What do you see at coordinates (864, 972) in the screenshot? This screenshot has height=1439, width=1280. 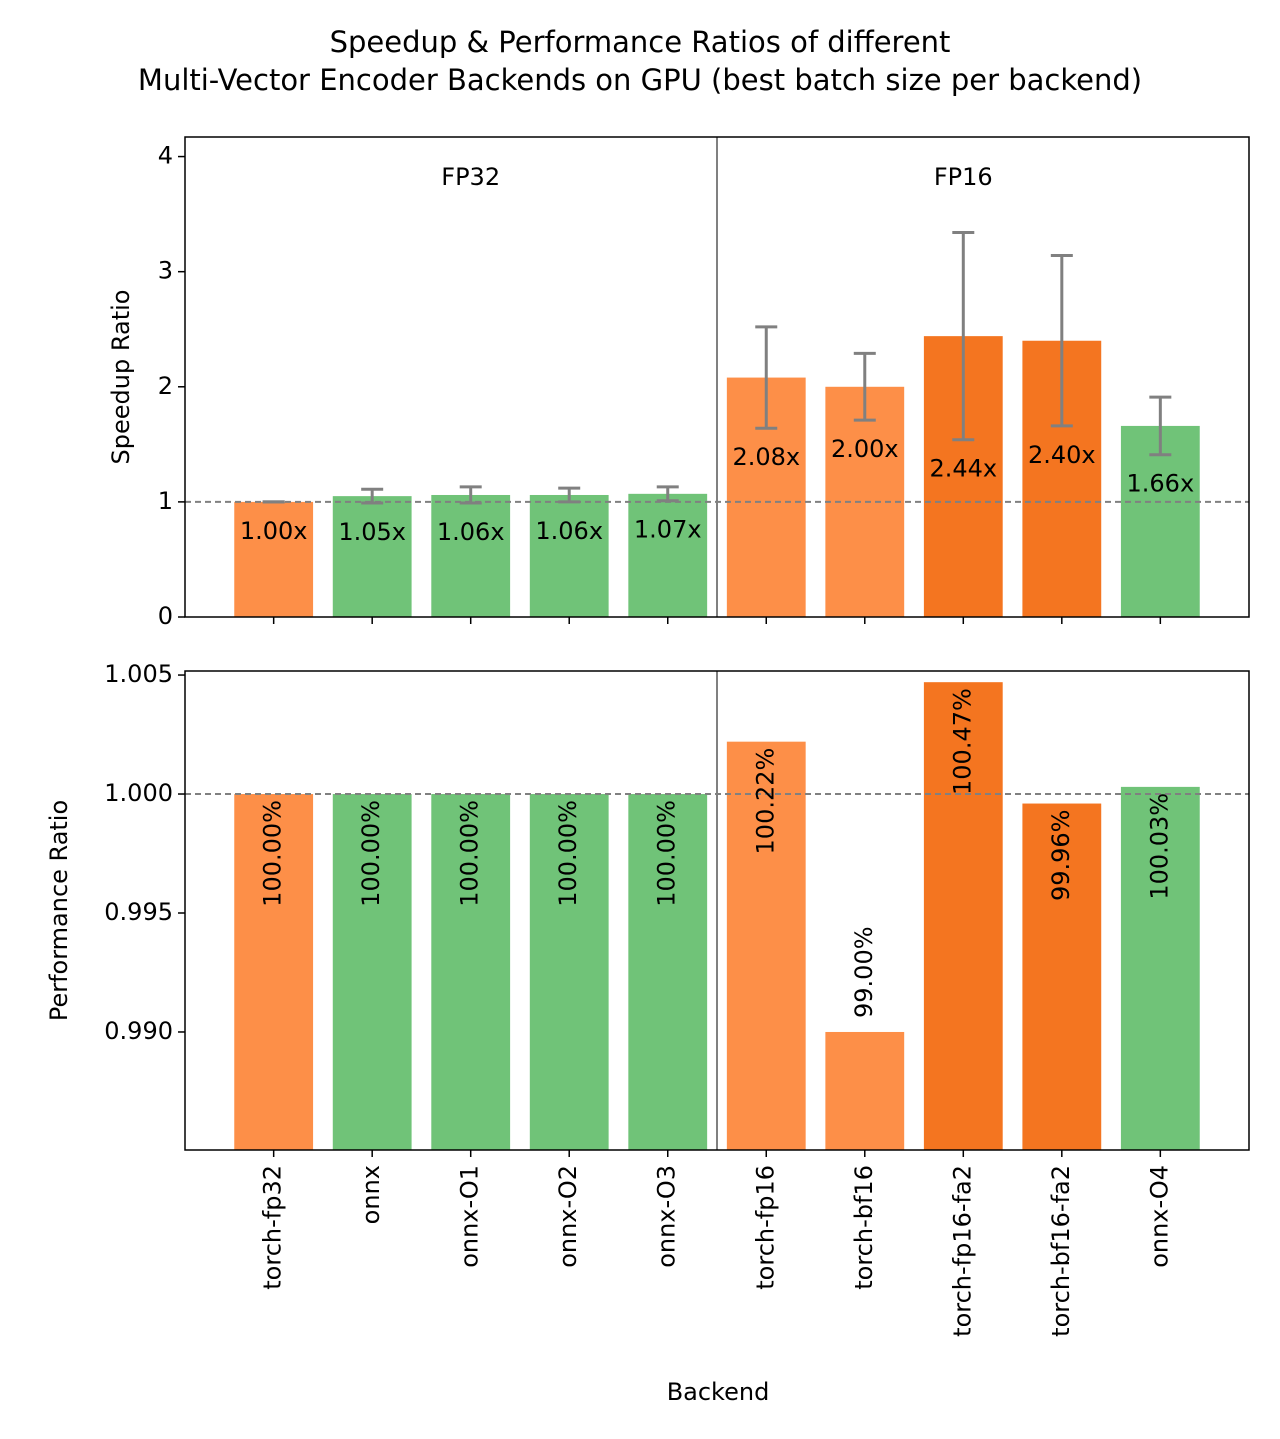 I see `value-label: 99.00%` at bounding box center [864, 972].